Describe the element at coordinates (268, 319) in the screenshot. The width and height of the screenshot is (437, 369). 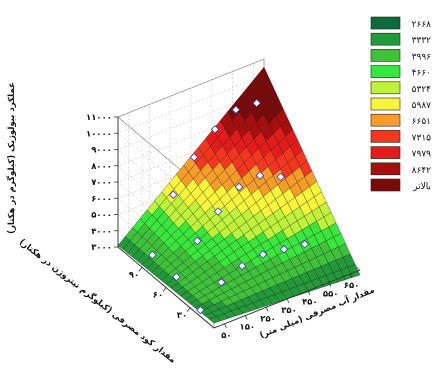
I see `x-tick-label: ۲۵۰` at that location.